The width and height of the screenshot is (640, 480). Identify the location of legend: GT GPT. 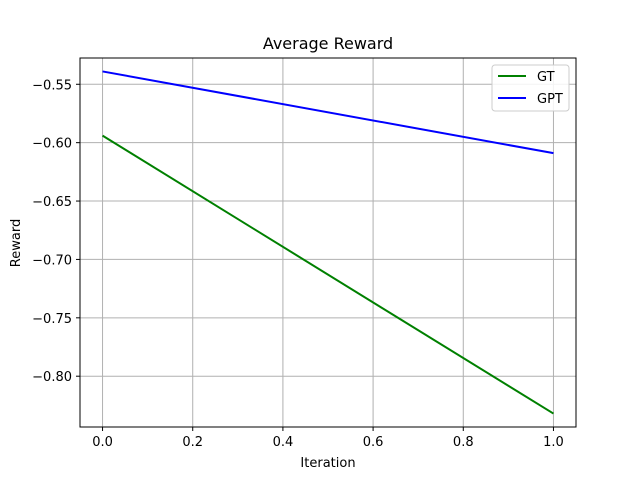
(530, 88).